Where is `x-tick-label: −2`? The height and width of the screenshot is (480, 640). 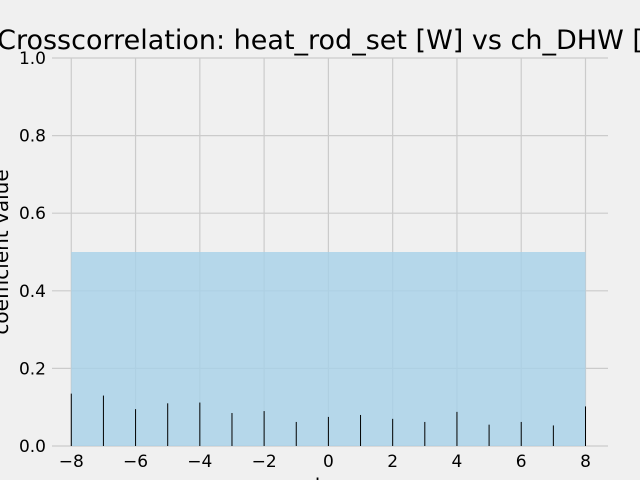 x-tick-label: −2 is located at coordinates (264, 462).